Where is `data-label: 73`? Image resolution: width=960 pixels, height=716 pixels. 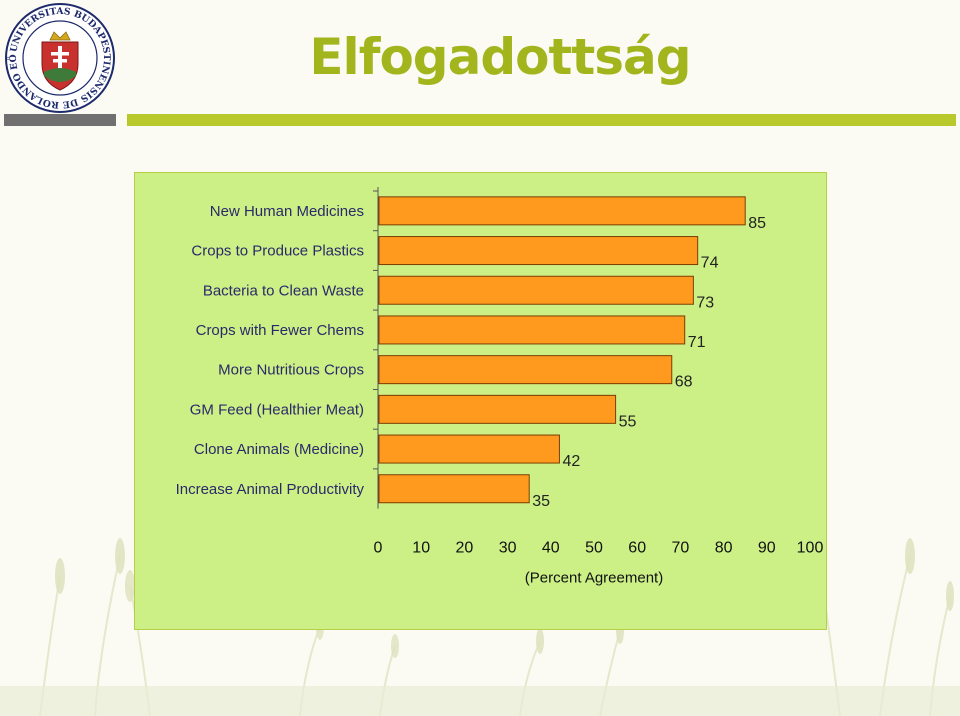 data-label: 73 is located at coordinates (705, 302).